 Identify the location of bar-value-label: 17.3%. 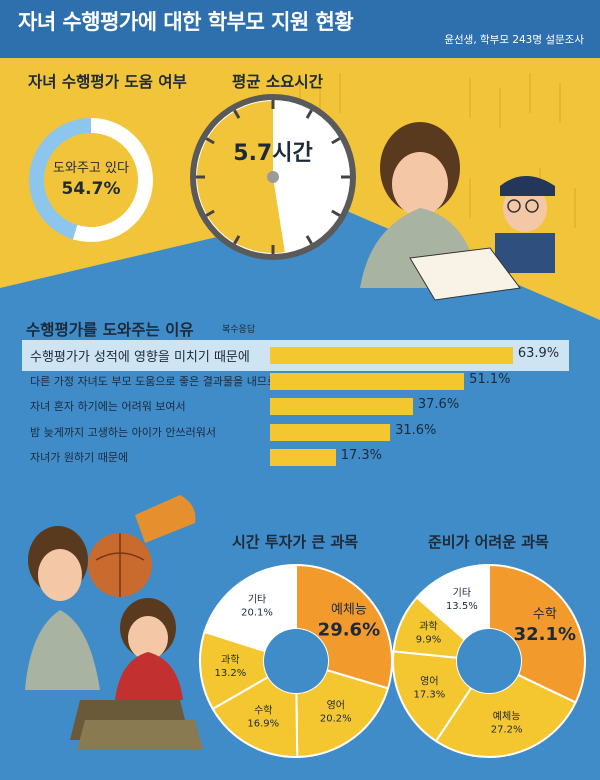
(361, 455).